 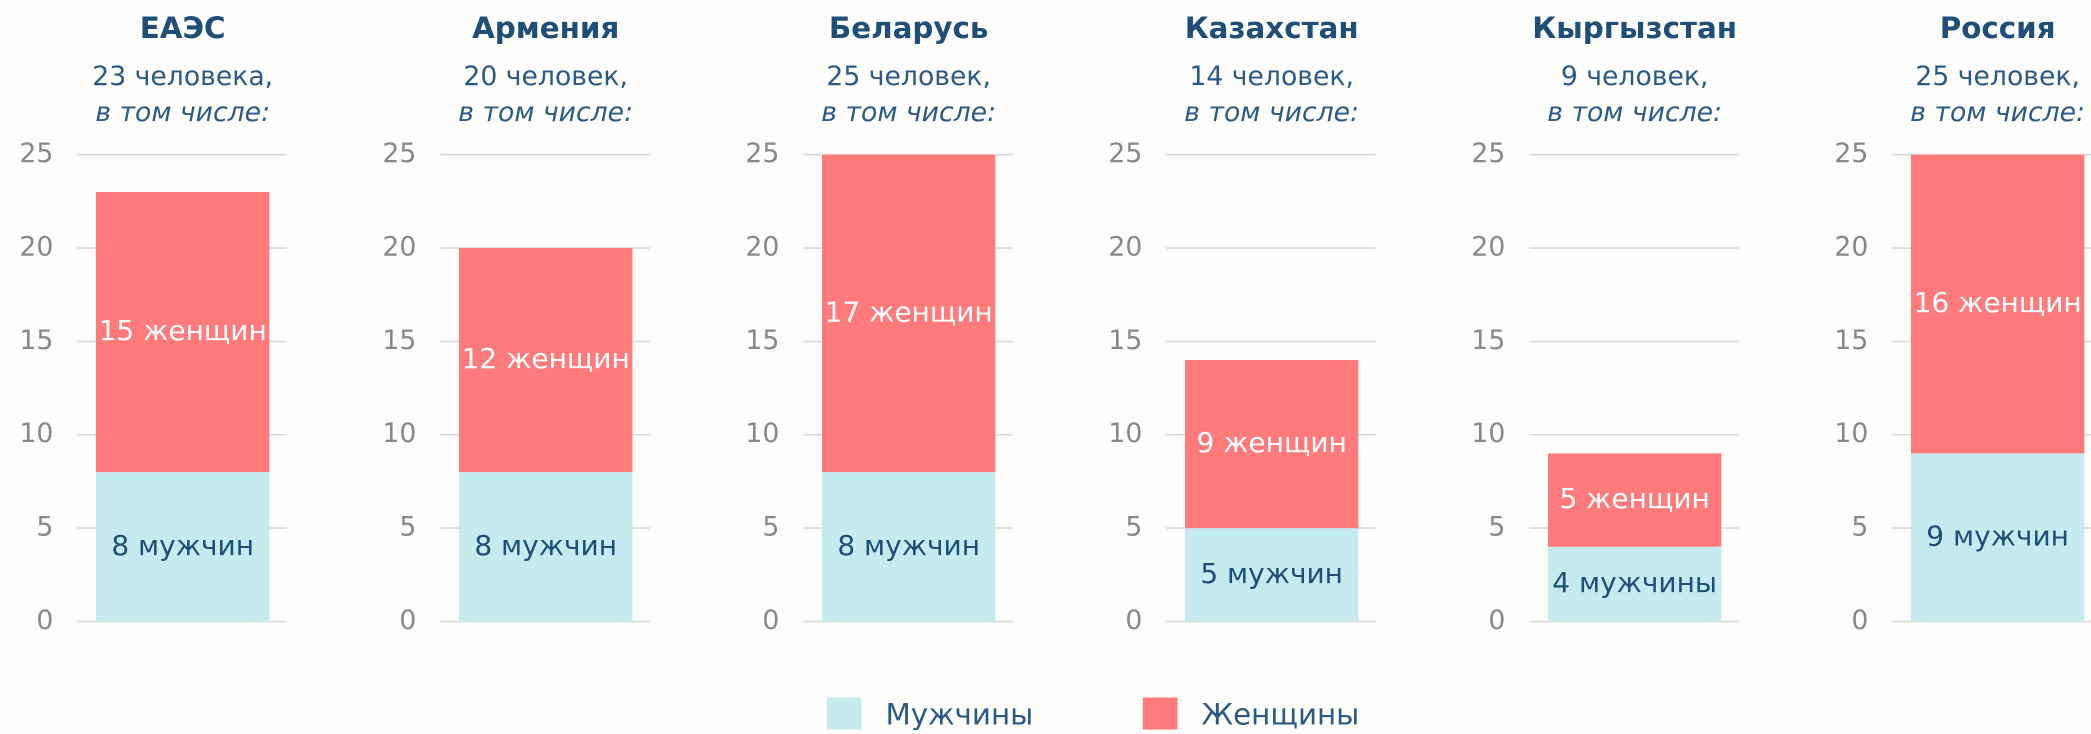 What do you see at coordinates (1272, 28) in the screenshot?
I see `panel-title: Казахстан` at bounding box center [1272, 28].